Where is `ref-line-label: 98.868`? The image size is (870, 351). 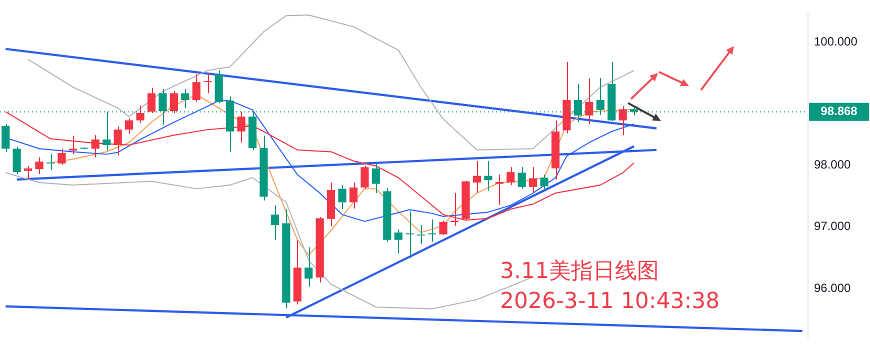
ref-line-label: 98.868 is located at coordinates (839, 111).